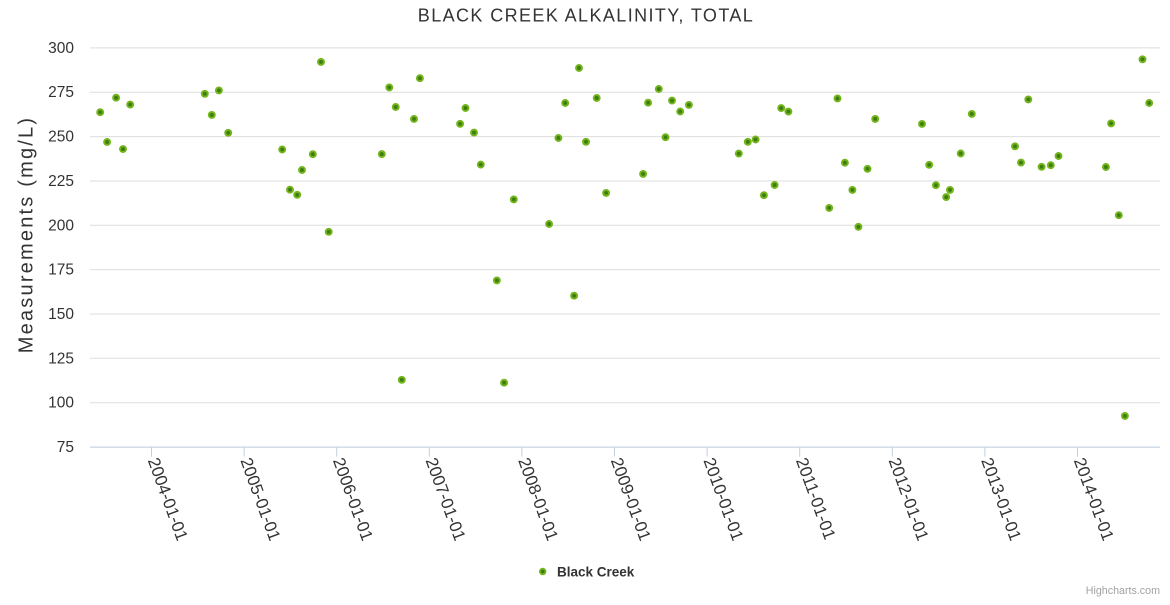 The image size is (1170, 605). Describe the element at coordinates (61, 403) in the screenshot. I see `svg-text: 100` at that location.